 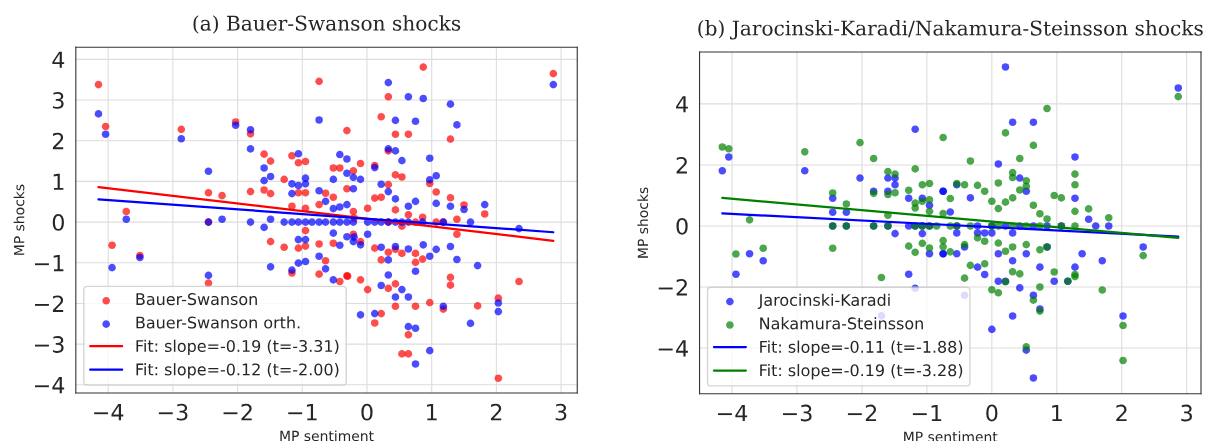 What do you see at coordinates (823, 301) in the screenshot?
I see `legend-label: Jarocinski-Karadi` at bounding box center [823, 301].